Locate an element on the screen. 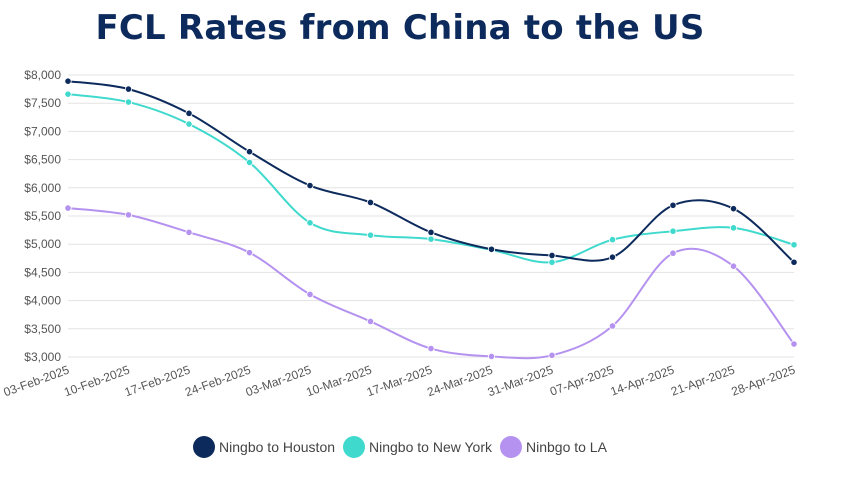 The height and width of the screenshot is (478, 866). x-tick-label: 17-Mar-2025 is located at coordinates (400, 381).